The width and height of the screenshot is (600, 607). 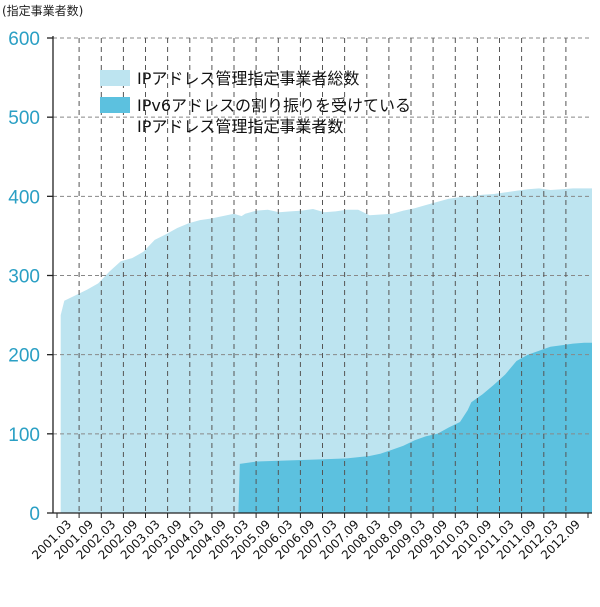 What do you see at coordinates (24, 118) in the screenshot?
I see `y-tick-label: 500` at bounding box center [24, 118].